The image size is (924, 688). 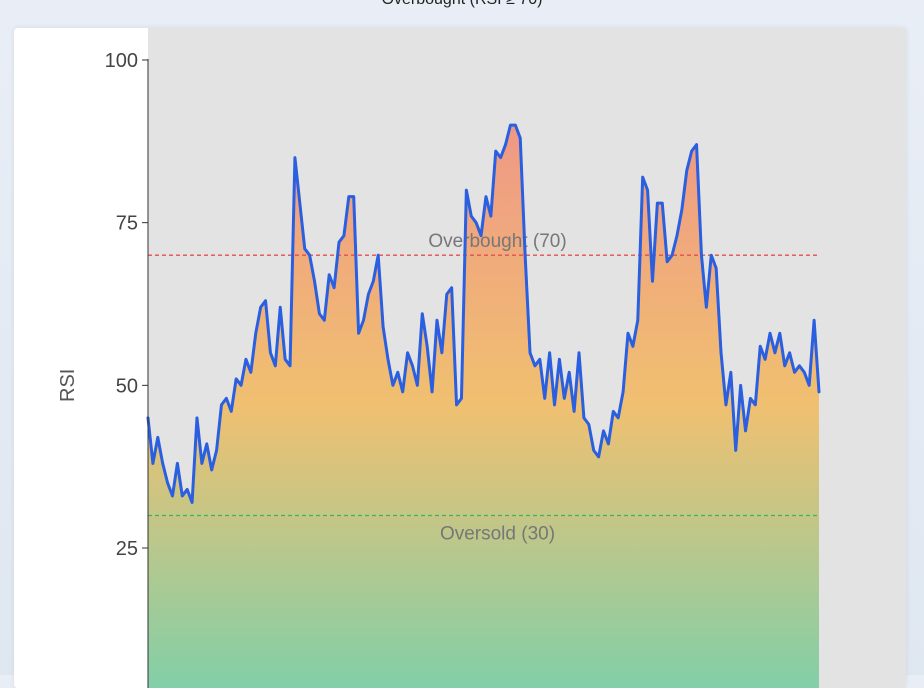 What do you see at coordinates (462, 7) in the screenshot?
I see `top-legend-text: Overbought (RSI ≥ 70)` at bounding box center [462, 7].